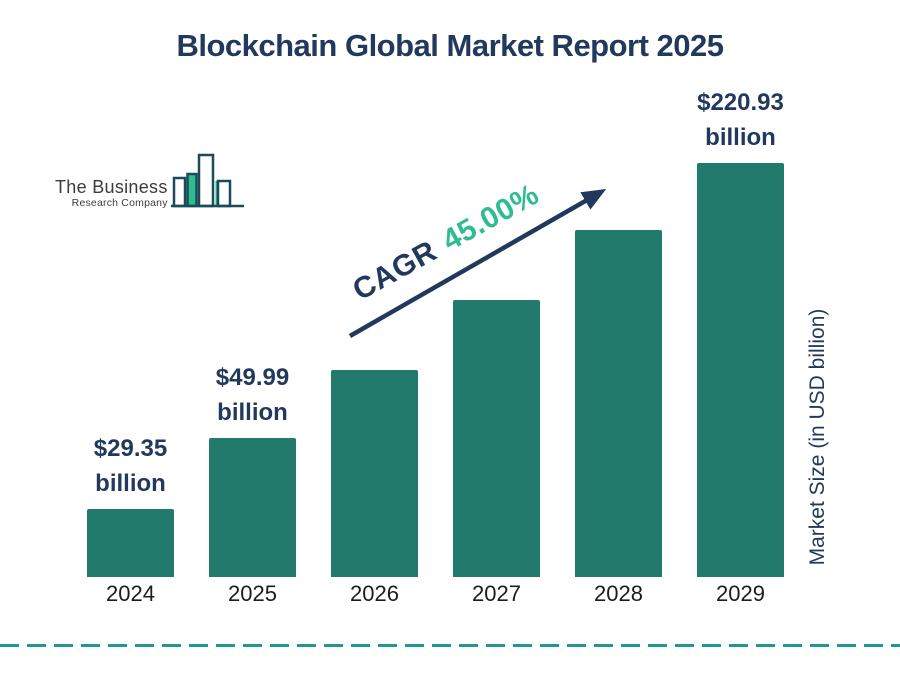 Image resolution: width=900 pixels, height=675 pixels. I want to click on value-label-2024: $29.35 billion, so click(131, 466).